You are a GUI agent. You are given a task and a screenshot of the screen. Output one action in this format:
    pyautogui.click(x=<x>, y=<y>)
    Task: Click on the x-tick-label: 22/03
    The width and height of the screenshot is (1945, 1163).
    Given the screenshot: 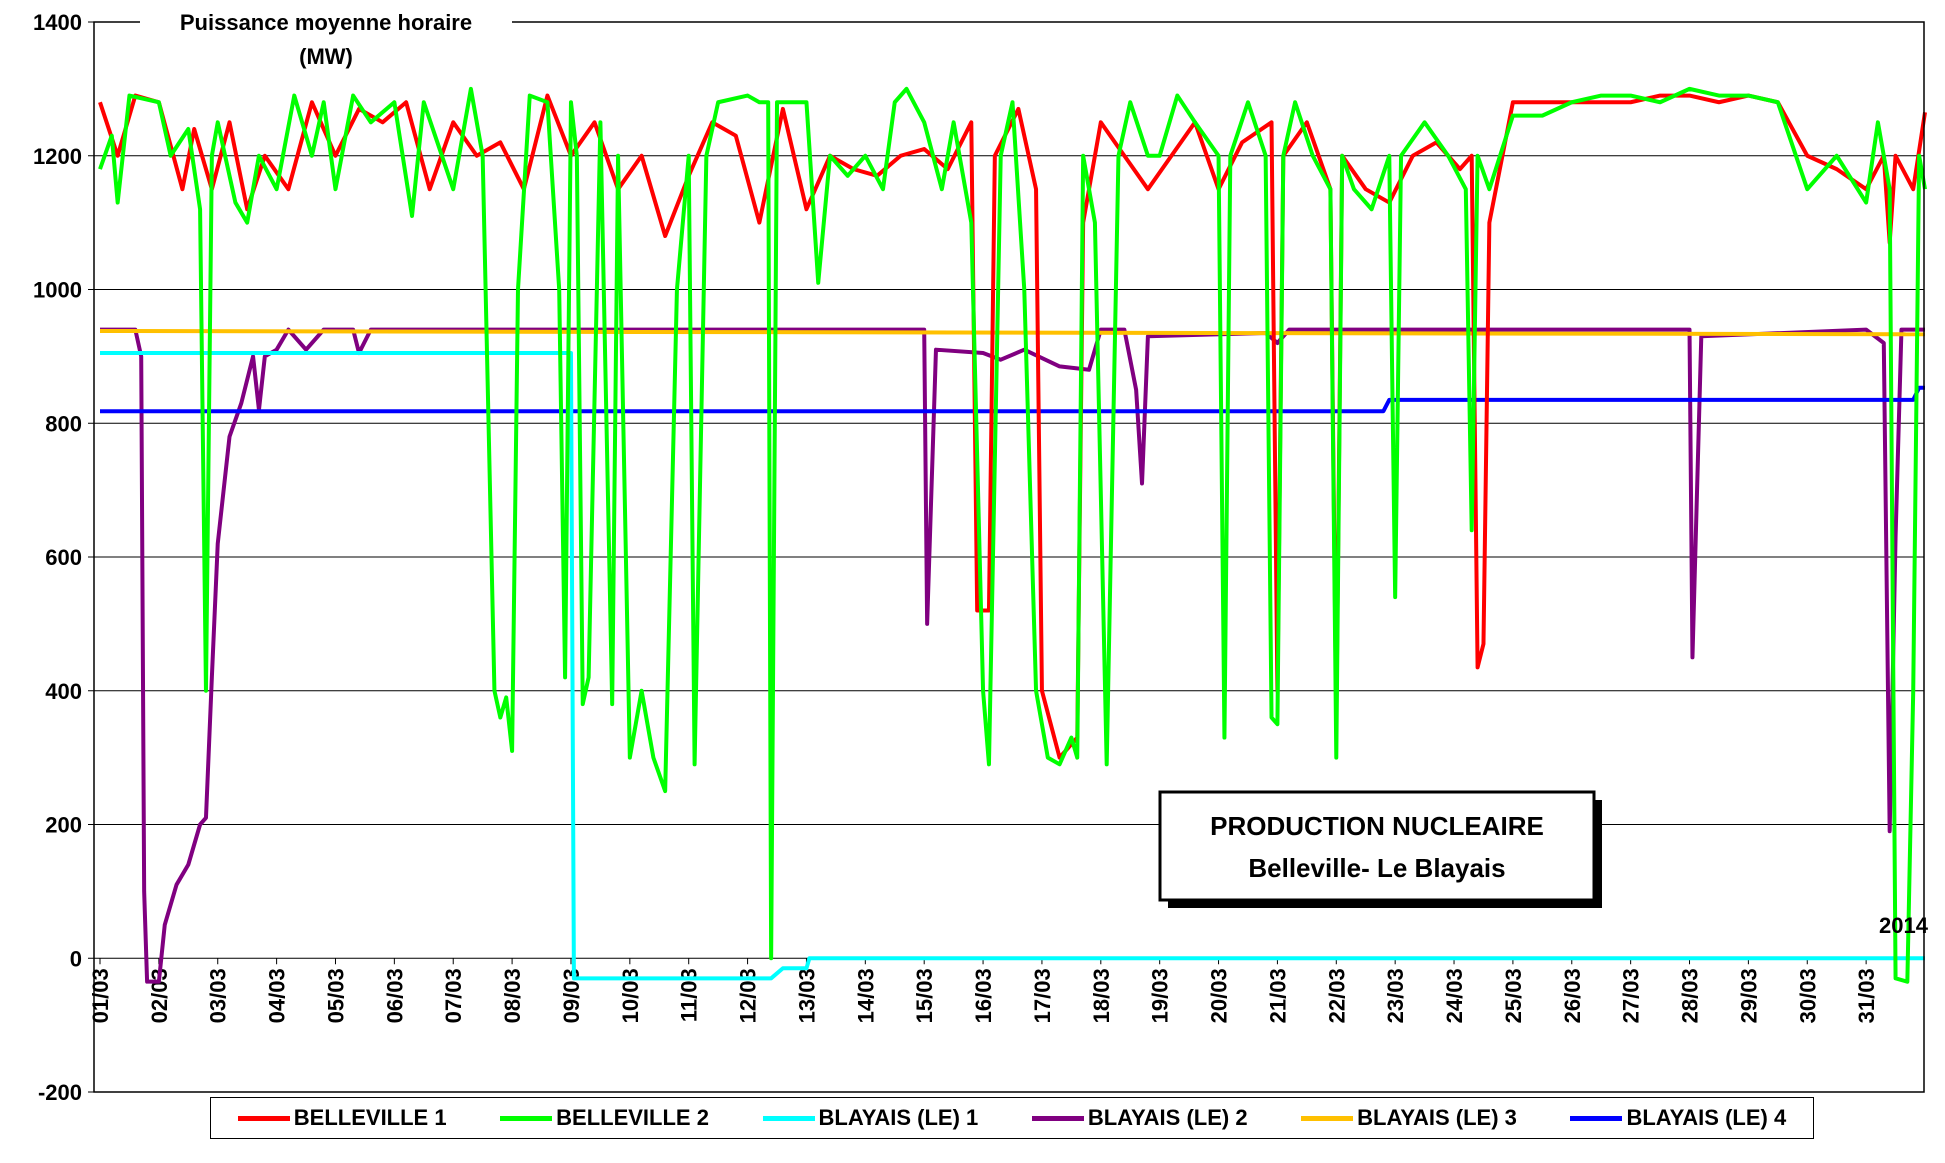 What is the action you would take?
    pyautogui.click(x=1336, y=995)
    